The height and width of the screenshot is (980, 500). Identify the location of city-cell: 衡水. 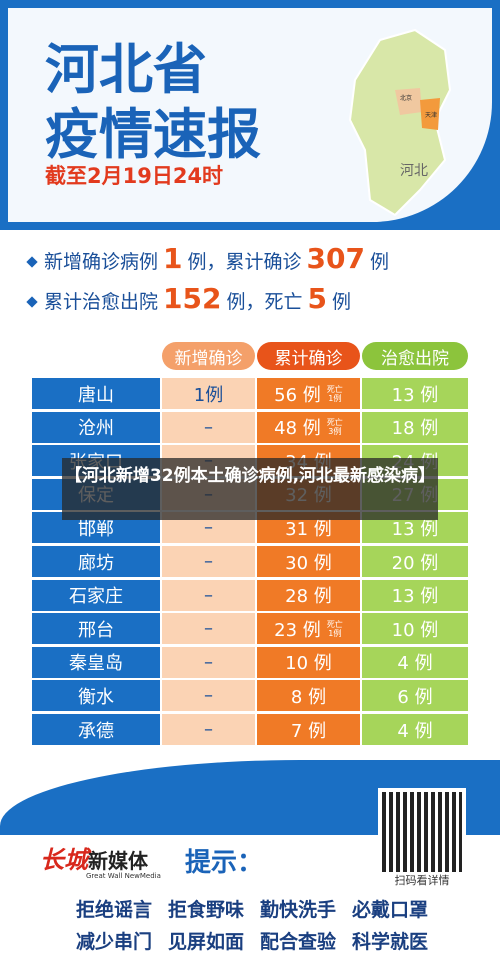
(96, 696).